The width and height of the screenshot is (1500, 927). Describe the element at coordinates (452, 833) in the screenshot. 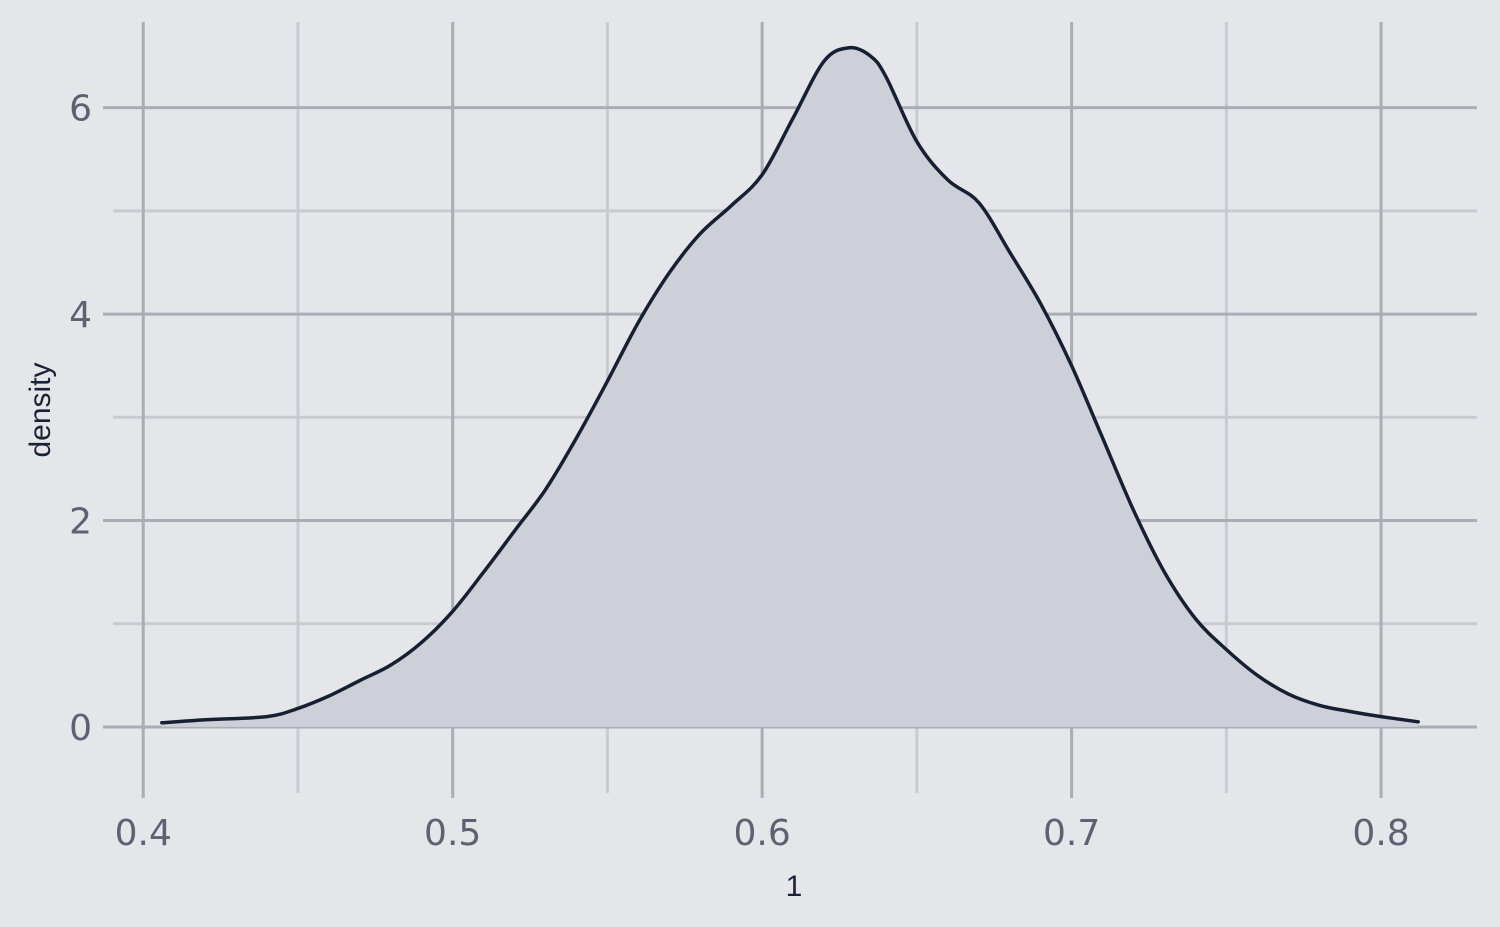

I see `x-tick-label: 0.5` at that location.